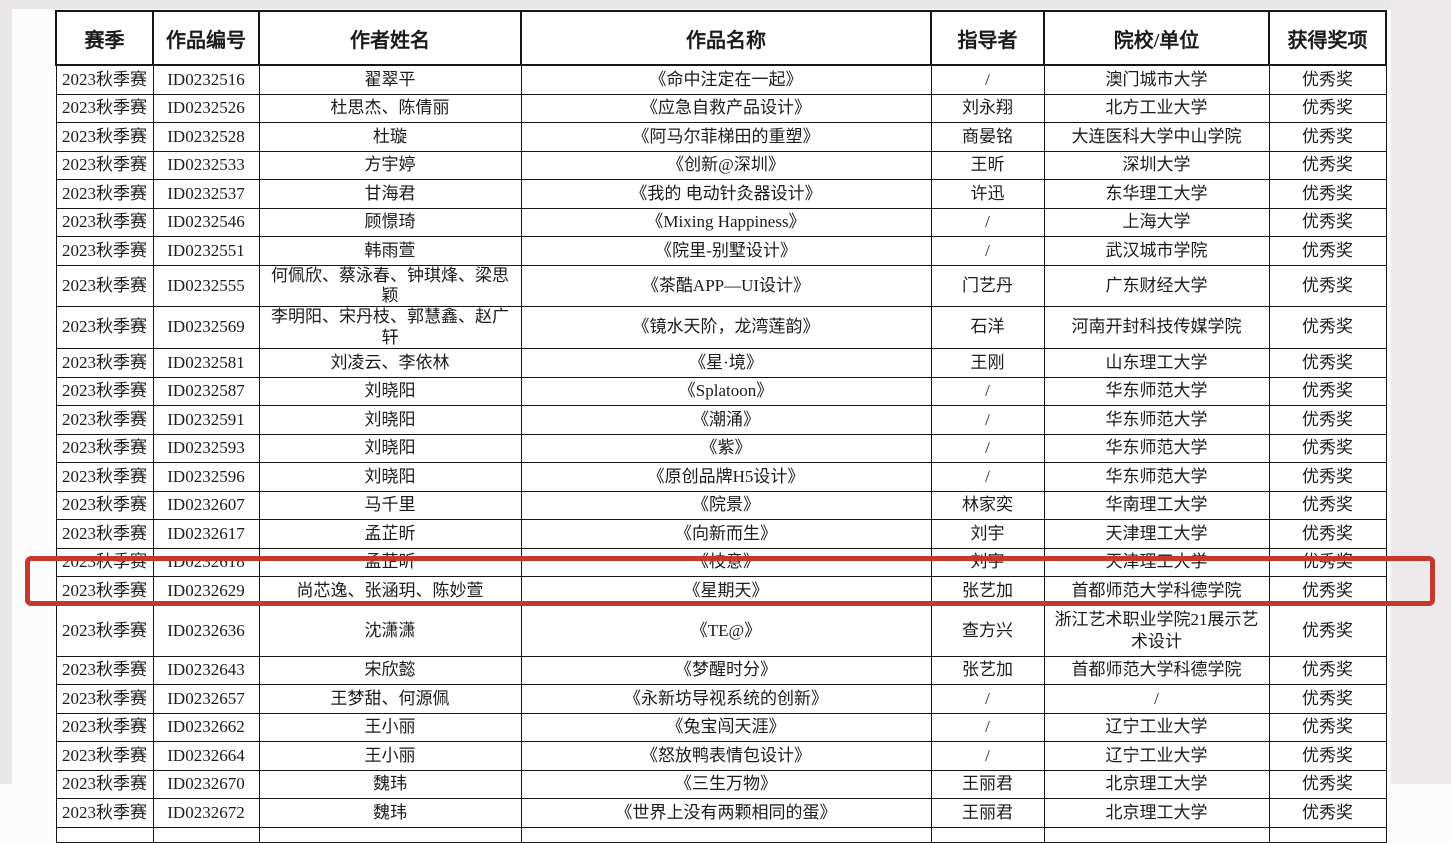  I want to click on cell-work-title, so click(726, 834).